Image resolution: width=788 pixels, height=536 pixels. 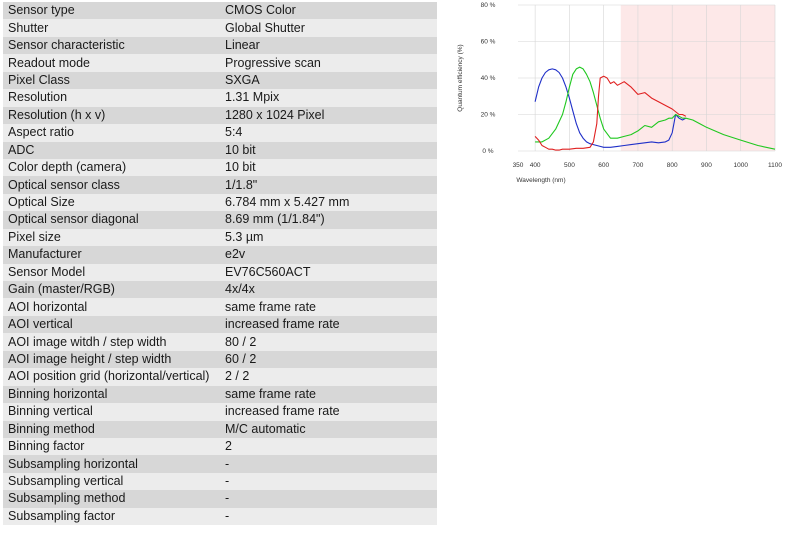 What do you see at coordinates (111, 185) in the screenshot?
I see `spec-label: Optical sensor class` at bounding box center [111, 185].